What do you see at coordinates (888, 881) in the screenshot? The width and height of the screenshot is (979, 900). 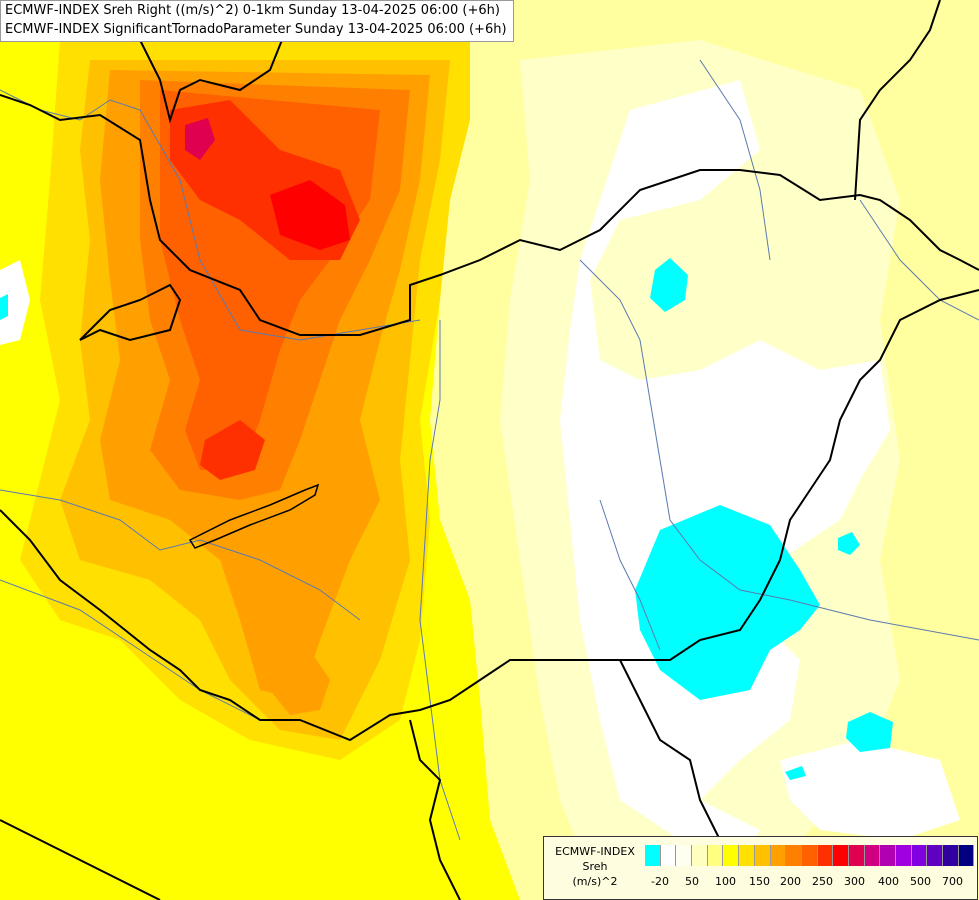 I see `legend-tick-label: 400` at bounding box center [888, 881].